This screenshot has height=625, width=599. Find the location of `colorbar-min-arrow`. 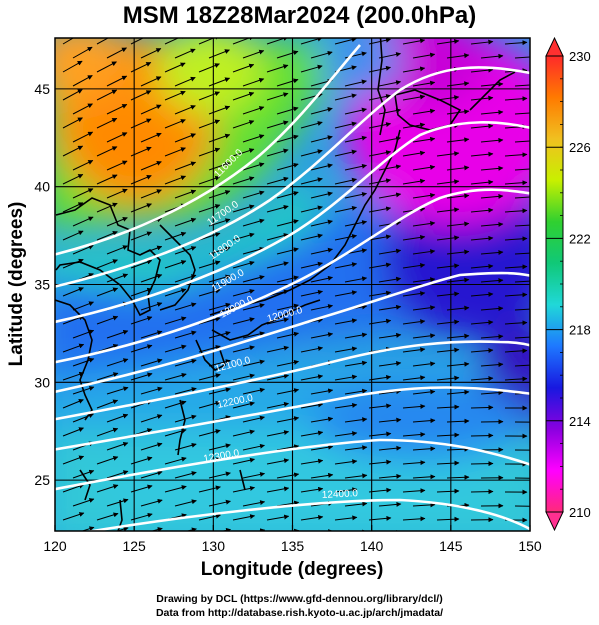

colorbar-min-arrow is located at coordinates (554, 521).